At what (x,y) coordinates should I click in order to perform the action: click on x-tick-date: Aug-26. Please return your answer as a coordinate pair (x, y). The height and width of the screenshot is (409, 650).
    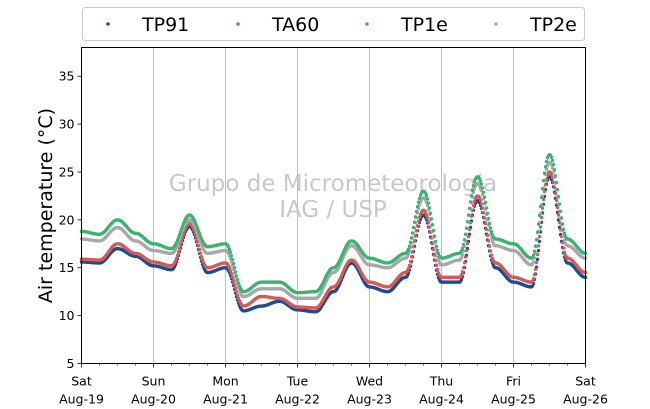
    Looking at the image, I should click on (585, 399).